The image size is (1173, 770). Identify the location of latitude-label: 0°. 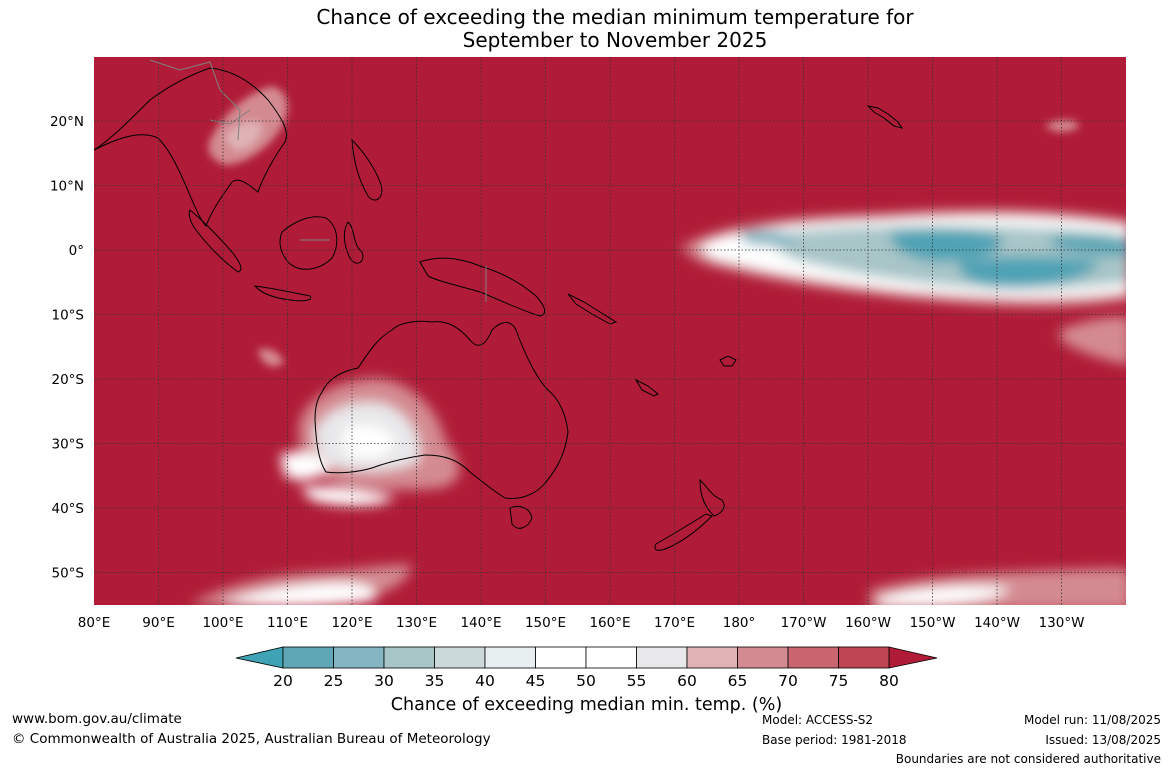
(76, 251).